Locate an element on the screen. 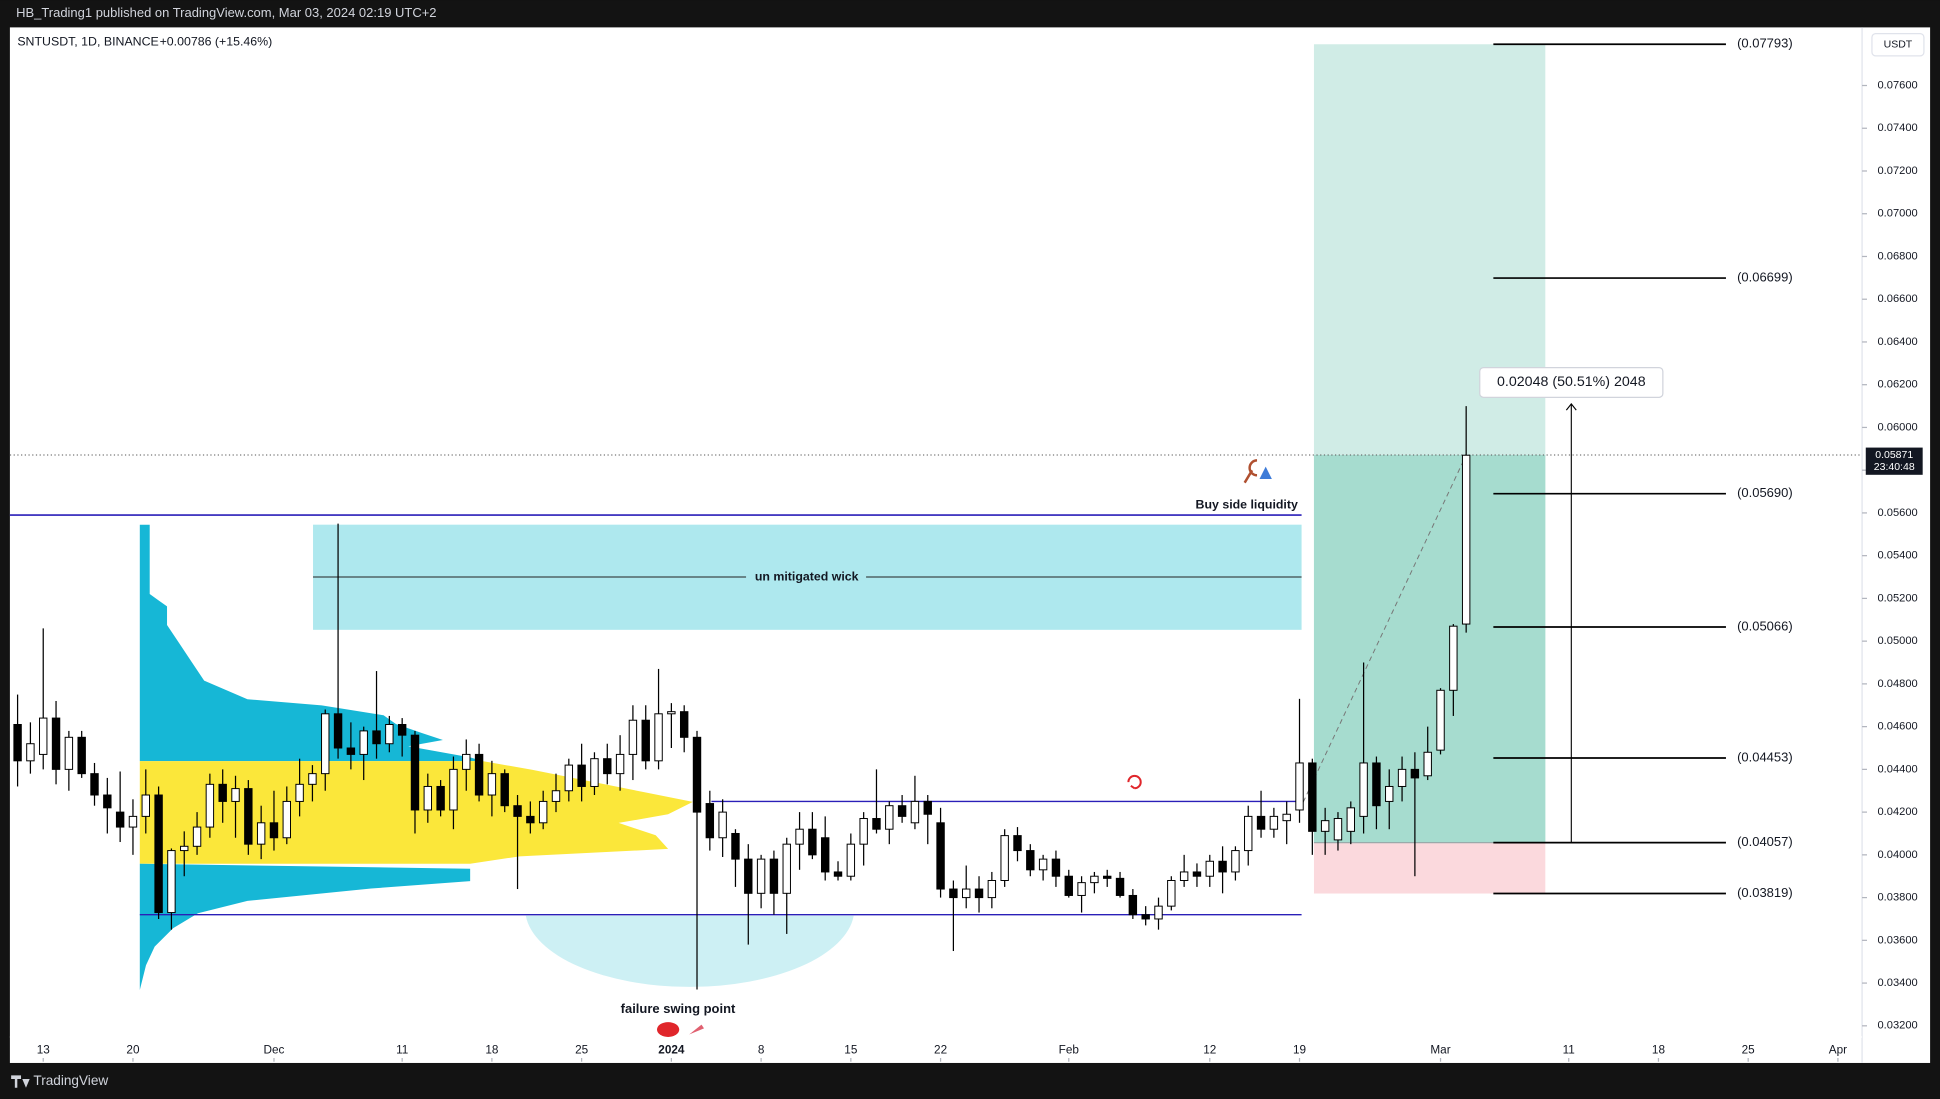  footer-logo is located at coordinates (20, 1081).